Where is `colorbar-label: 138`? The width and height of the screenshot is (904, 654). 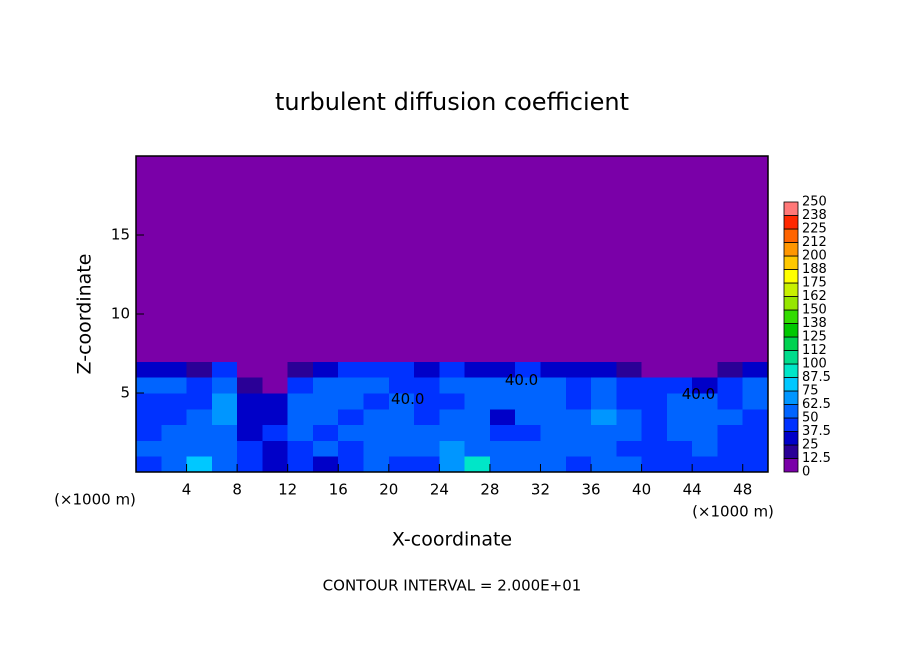 colorbar-label: 138 is located at coordinates (814, 323).